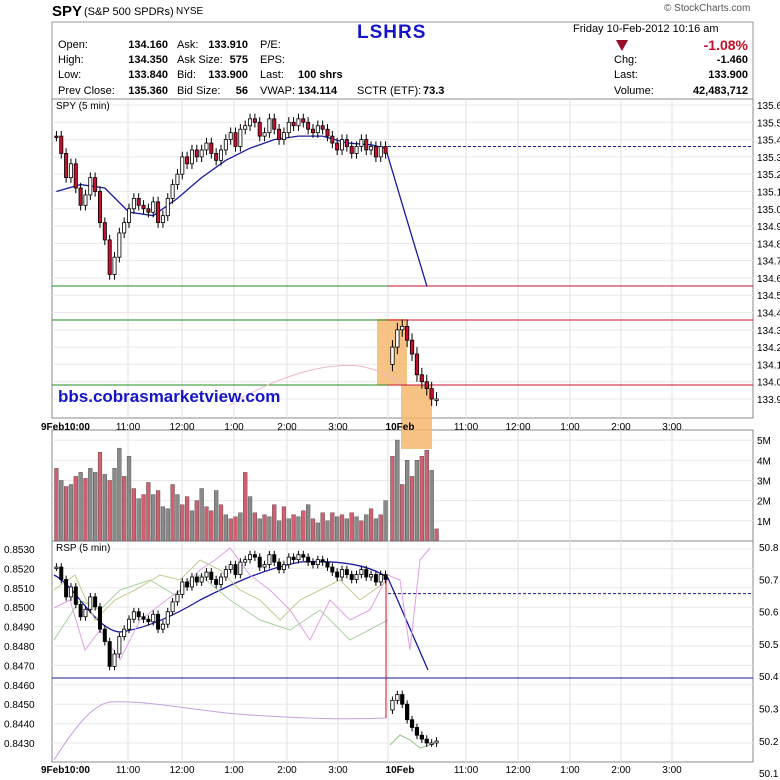 Image resolution: width=780 pixels, height=780 pixels. Describe the element at coordinates (517, 770) in the screenshot. I see `x-tick-label: 12:00` at that location.